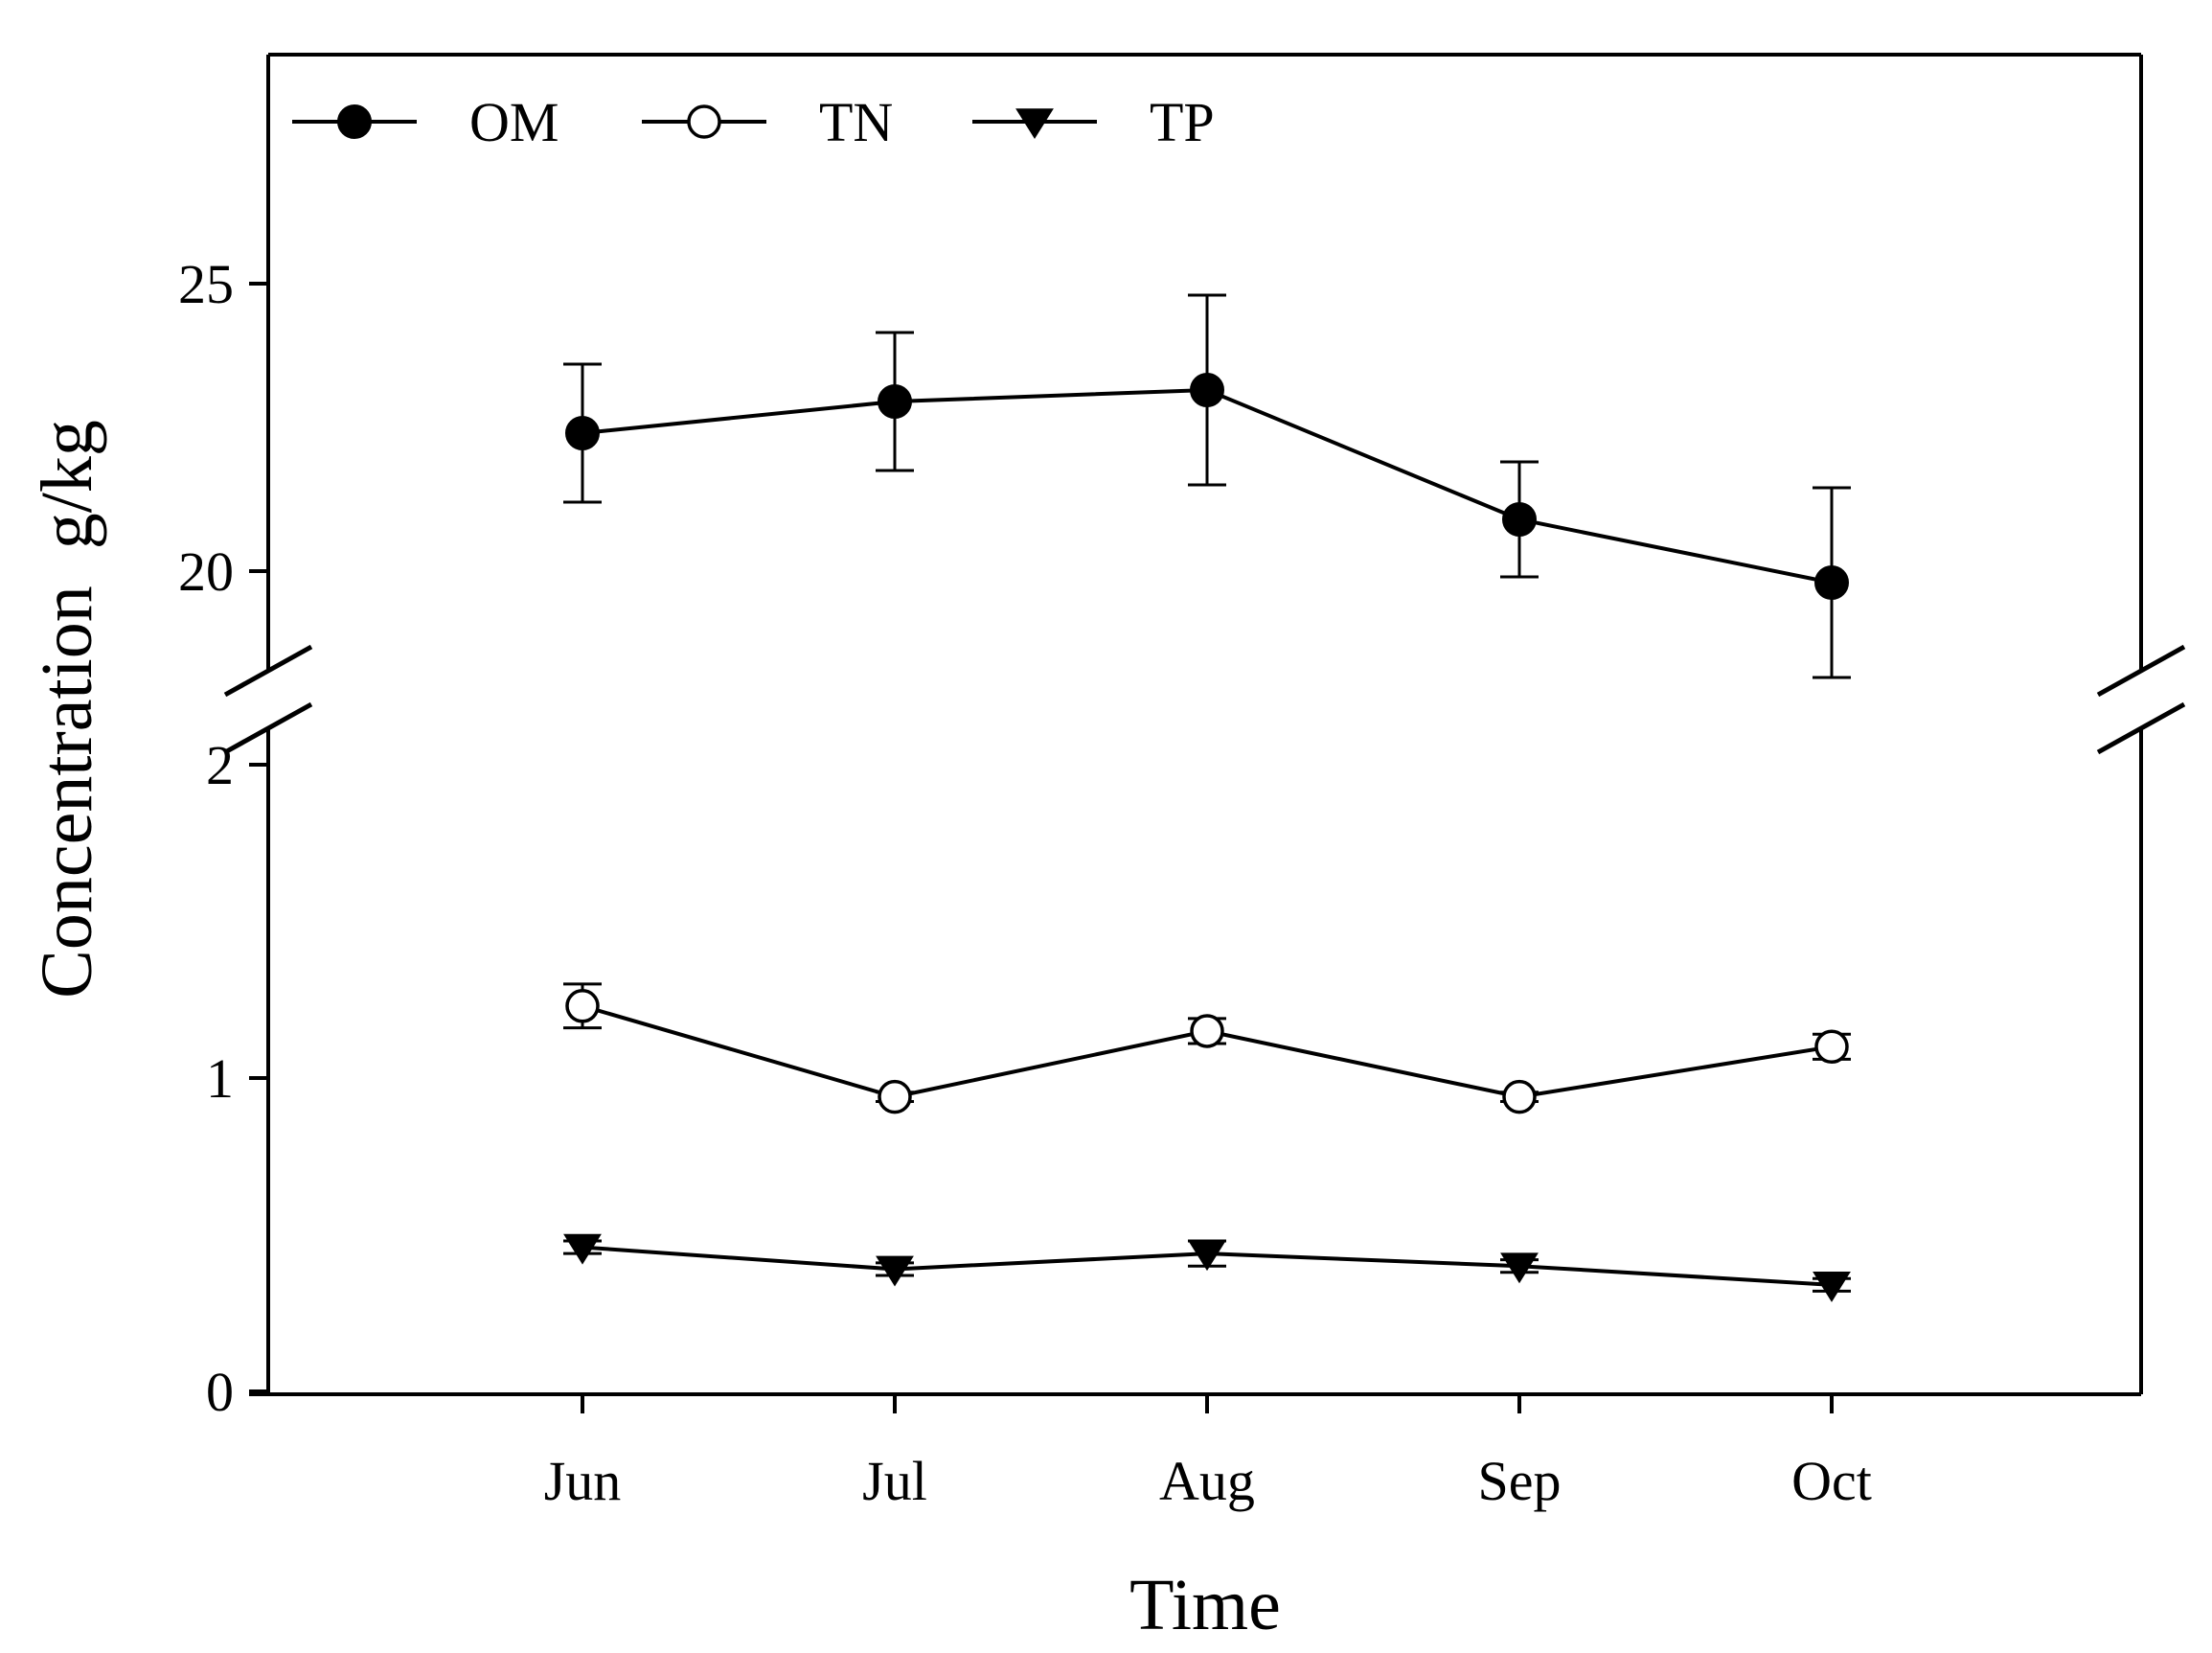 This screenshot has height=1653, width=2212. Describe the element at coordinates (2141, 728) in the screenshot. I see `axis-break-right-bottom` at that location.